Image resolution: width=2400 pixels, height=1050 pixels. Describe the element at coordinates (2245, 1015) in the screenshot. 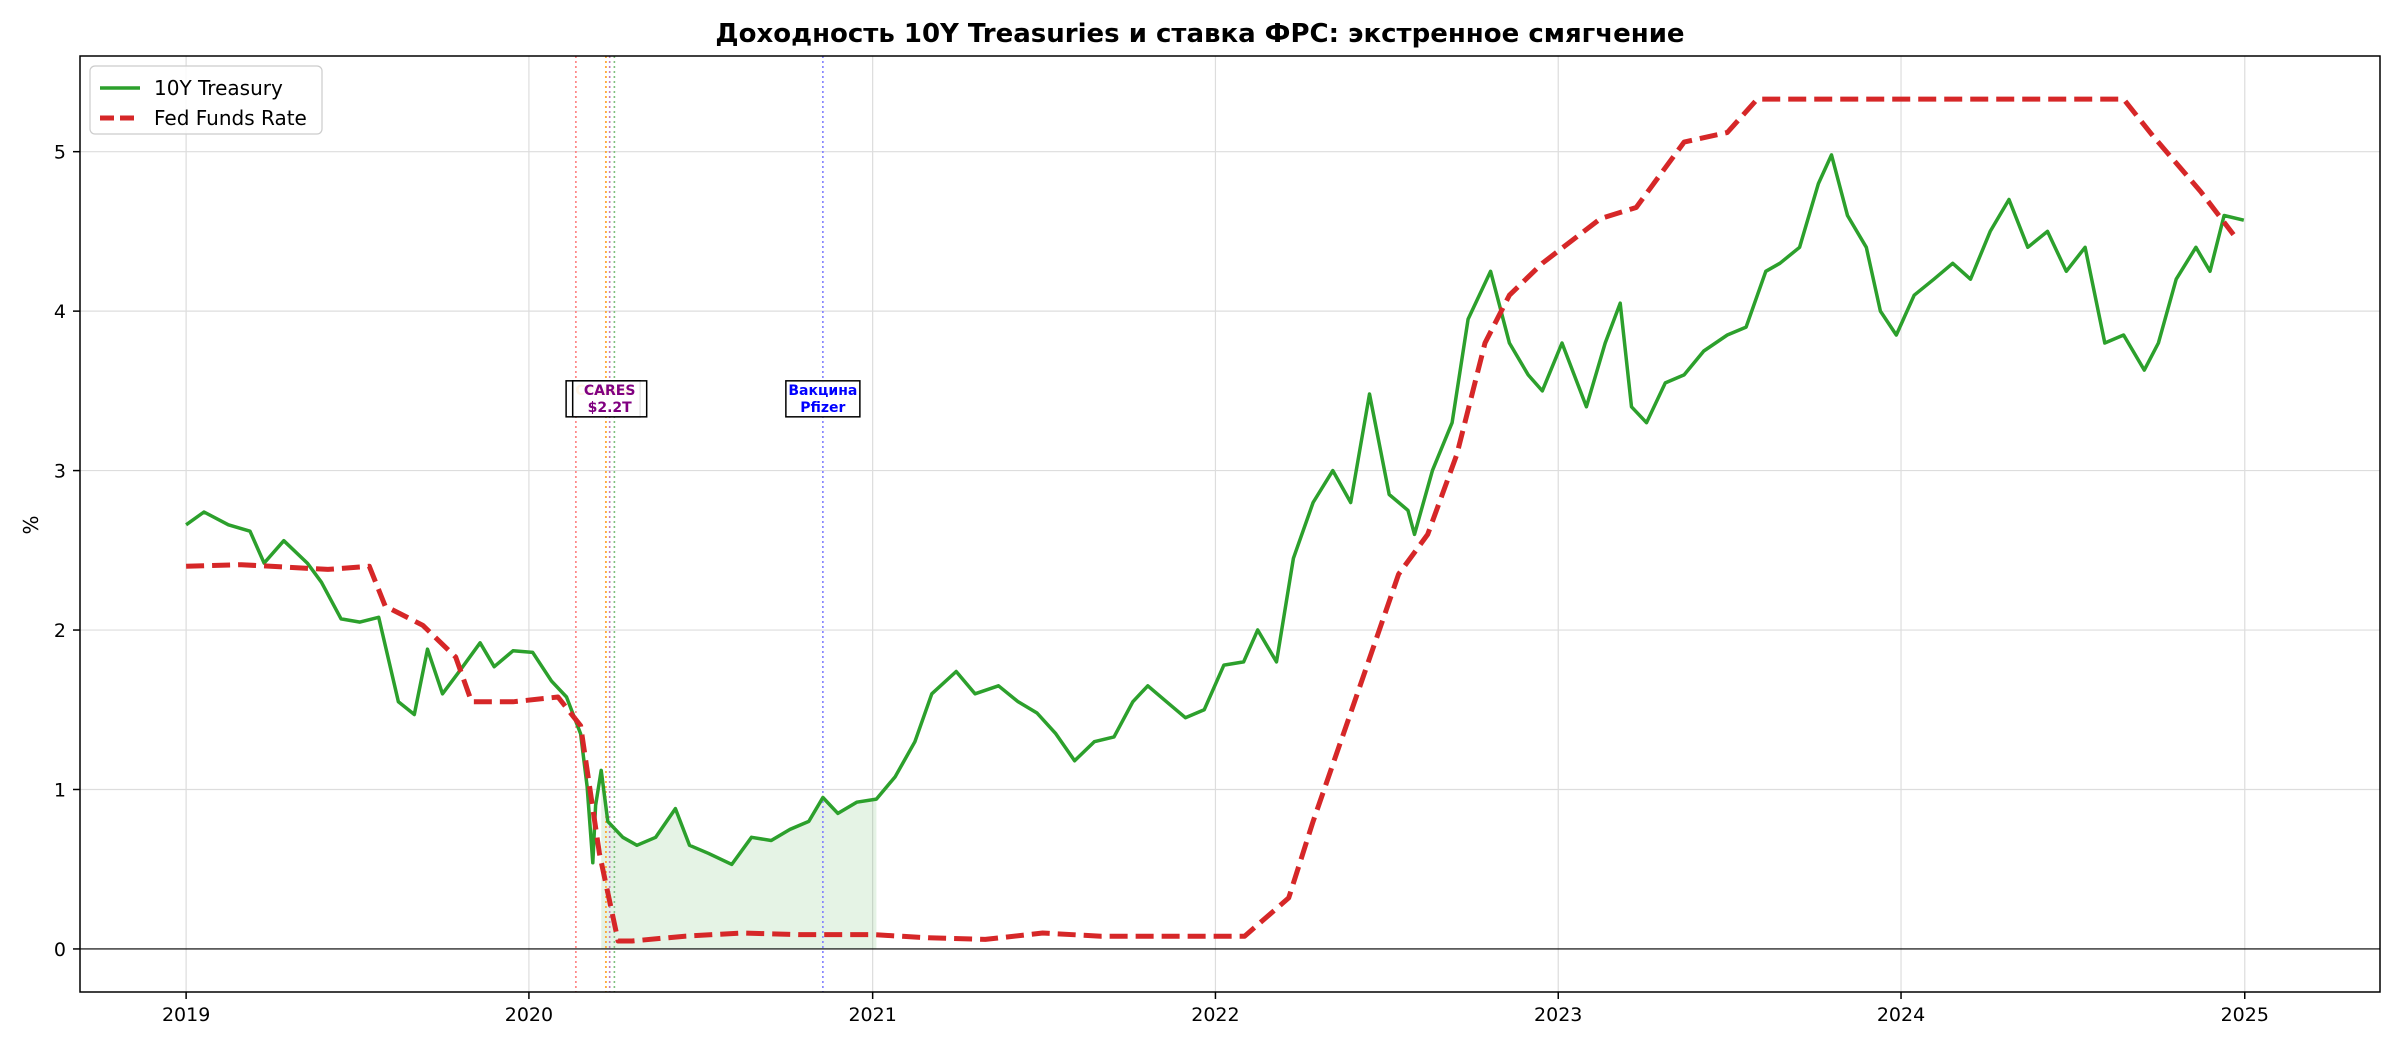

I see `x-tick-label: 2025` at that location.